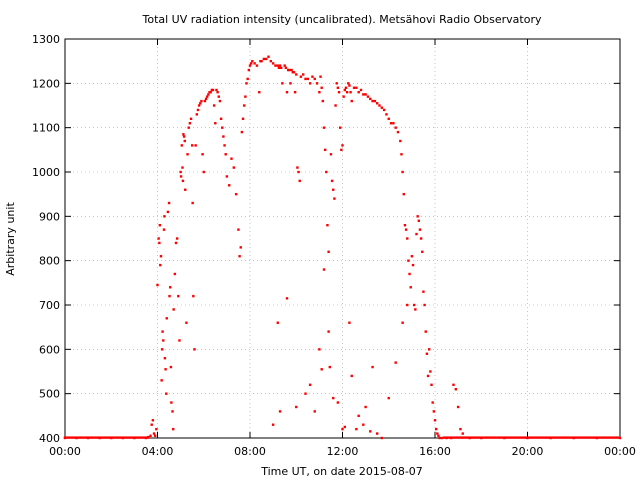 The height and width of the screenshot is (480, 640). I want to click on y-tick-label: 600, so click(49, 349).